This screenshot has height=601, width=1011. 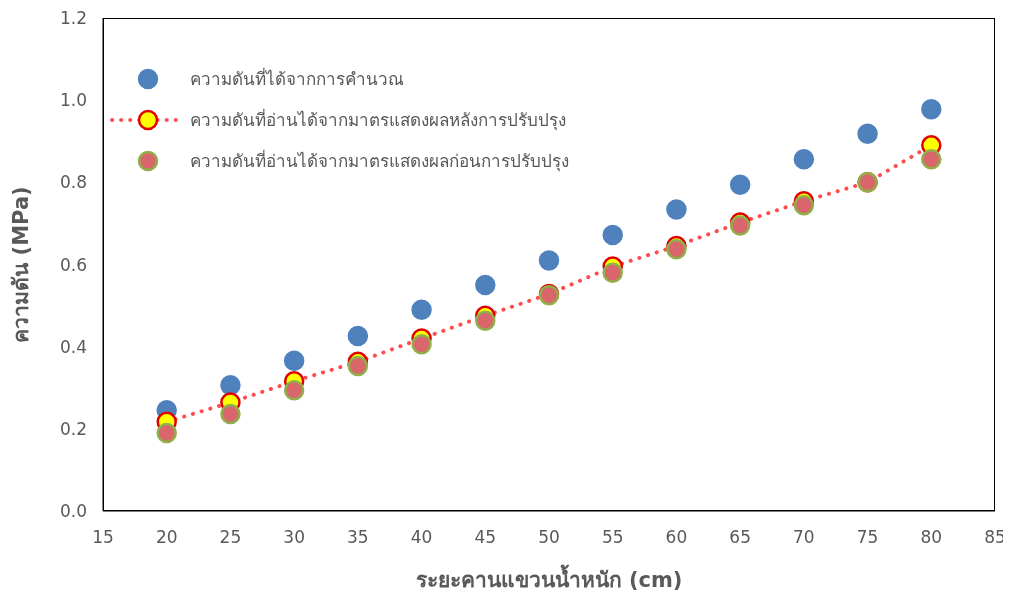 What do you see at coordinates (379, 161) in the screenshot?
I see `legend-label: ความดันที่อ่านได้จากมาตรแสดงผลก่อนการปรับปรุง` at bounding box center [379, 161].